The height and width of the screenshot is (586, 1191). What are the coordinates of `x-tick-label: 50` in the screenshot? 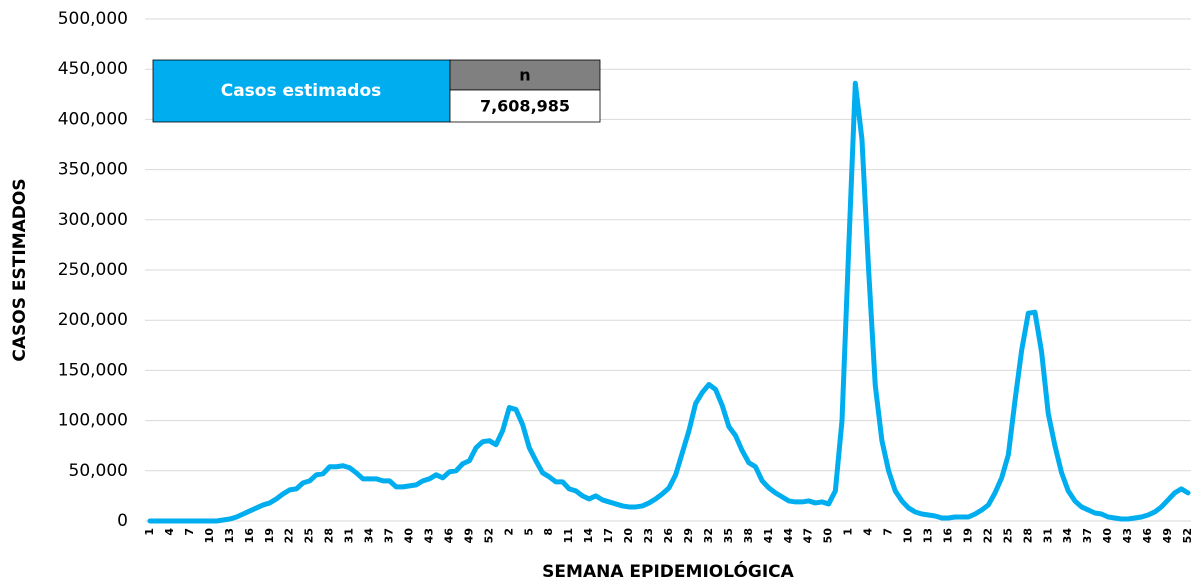 It's located at (828, 536).